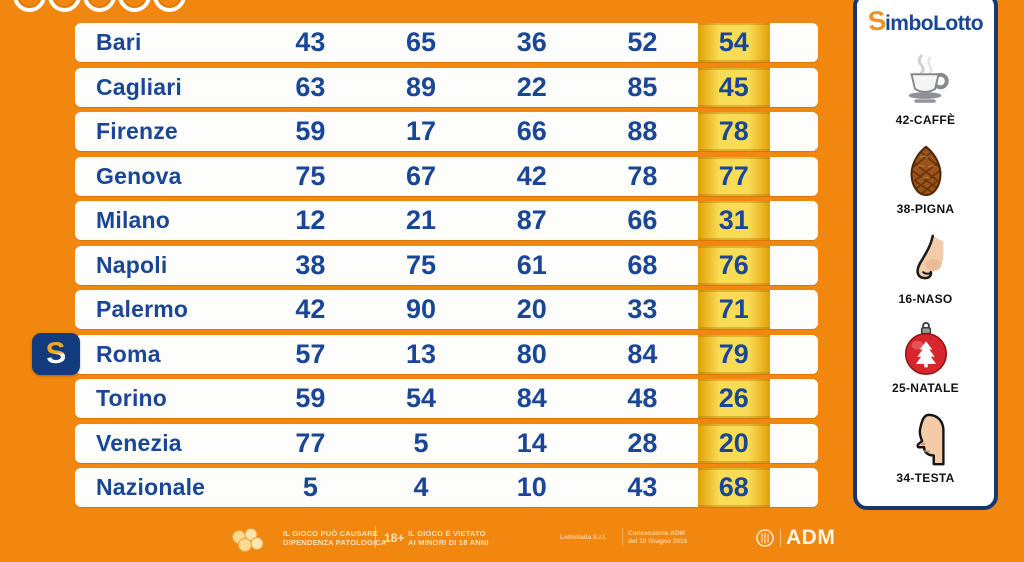 This screenshot has width=1024, height=562. Describe the element at coordinates (421, 175) in the screenshot. I see `drawn-number: 67` at that location.